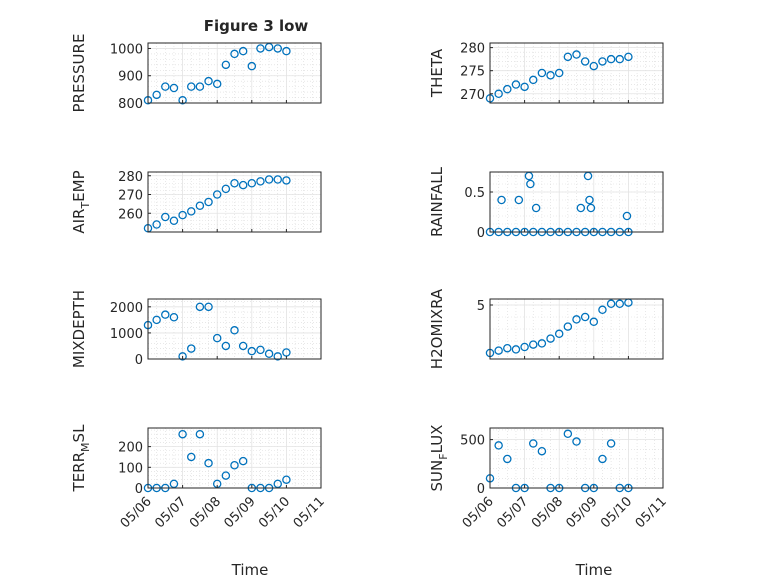  Describe the element at coordinates (474, 193) in the screenshot. I see `y-tick-label: 0.5` at that location.